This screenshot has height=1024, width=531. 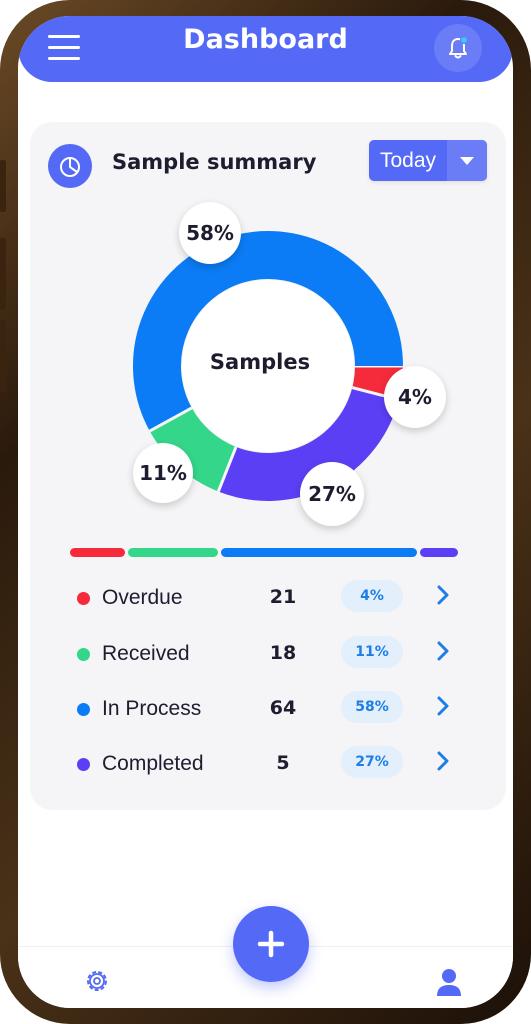 I want to click on hamburger-menu-icon, so click(x=65, y=49).